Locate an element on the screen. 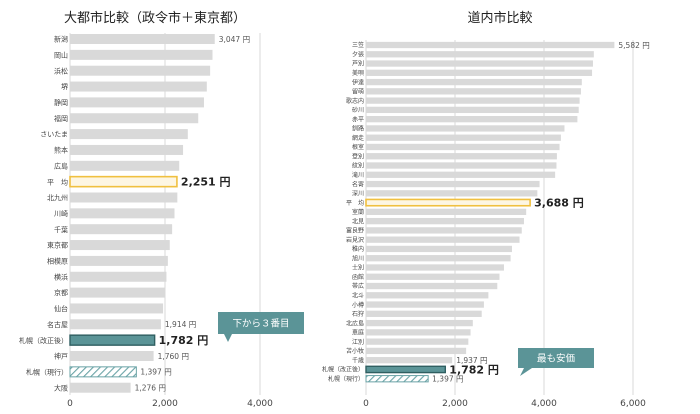 This screenshot has width=700, height=414. category-label: 熊本 is located at coordinates (61, 150).